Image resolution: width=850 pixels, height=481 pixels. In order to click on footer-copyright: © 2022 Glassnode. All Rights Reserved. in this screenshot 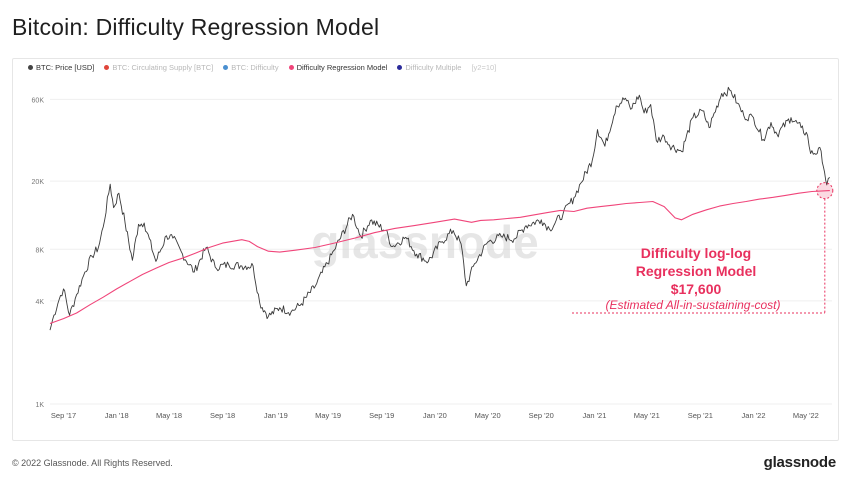, I will do `click(92, 463)`.